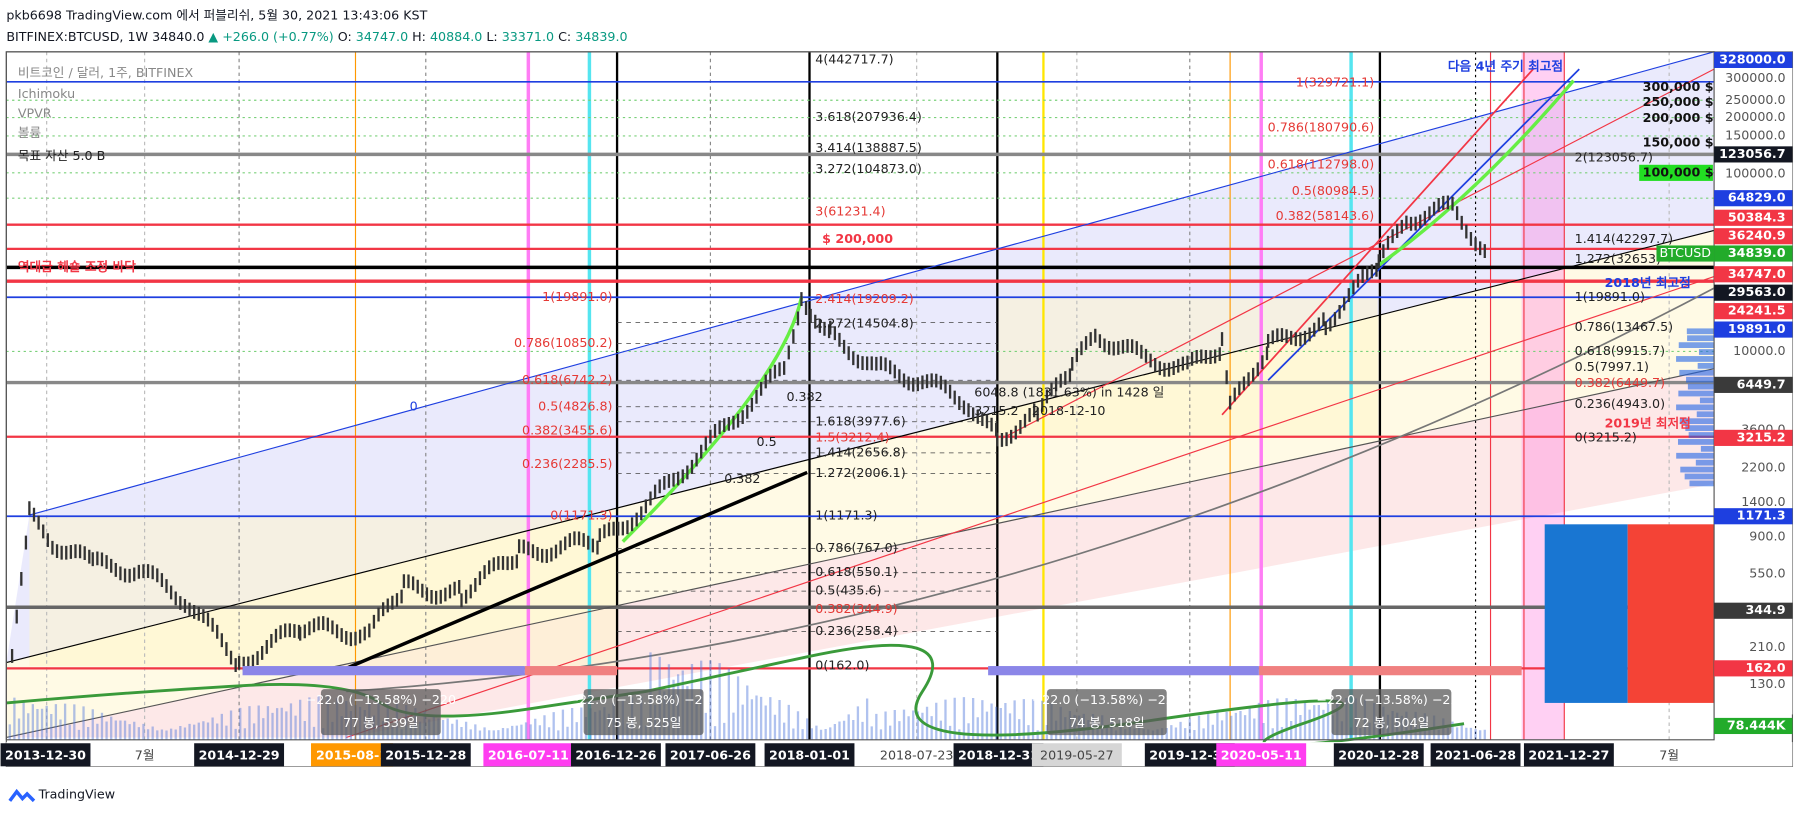 Image resolution: width=1808 pixels, height=817 pixels. I want to click on price-label: 34747.0, so click(1757, 273).